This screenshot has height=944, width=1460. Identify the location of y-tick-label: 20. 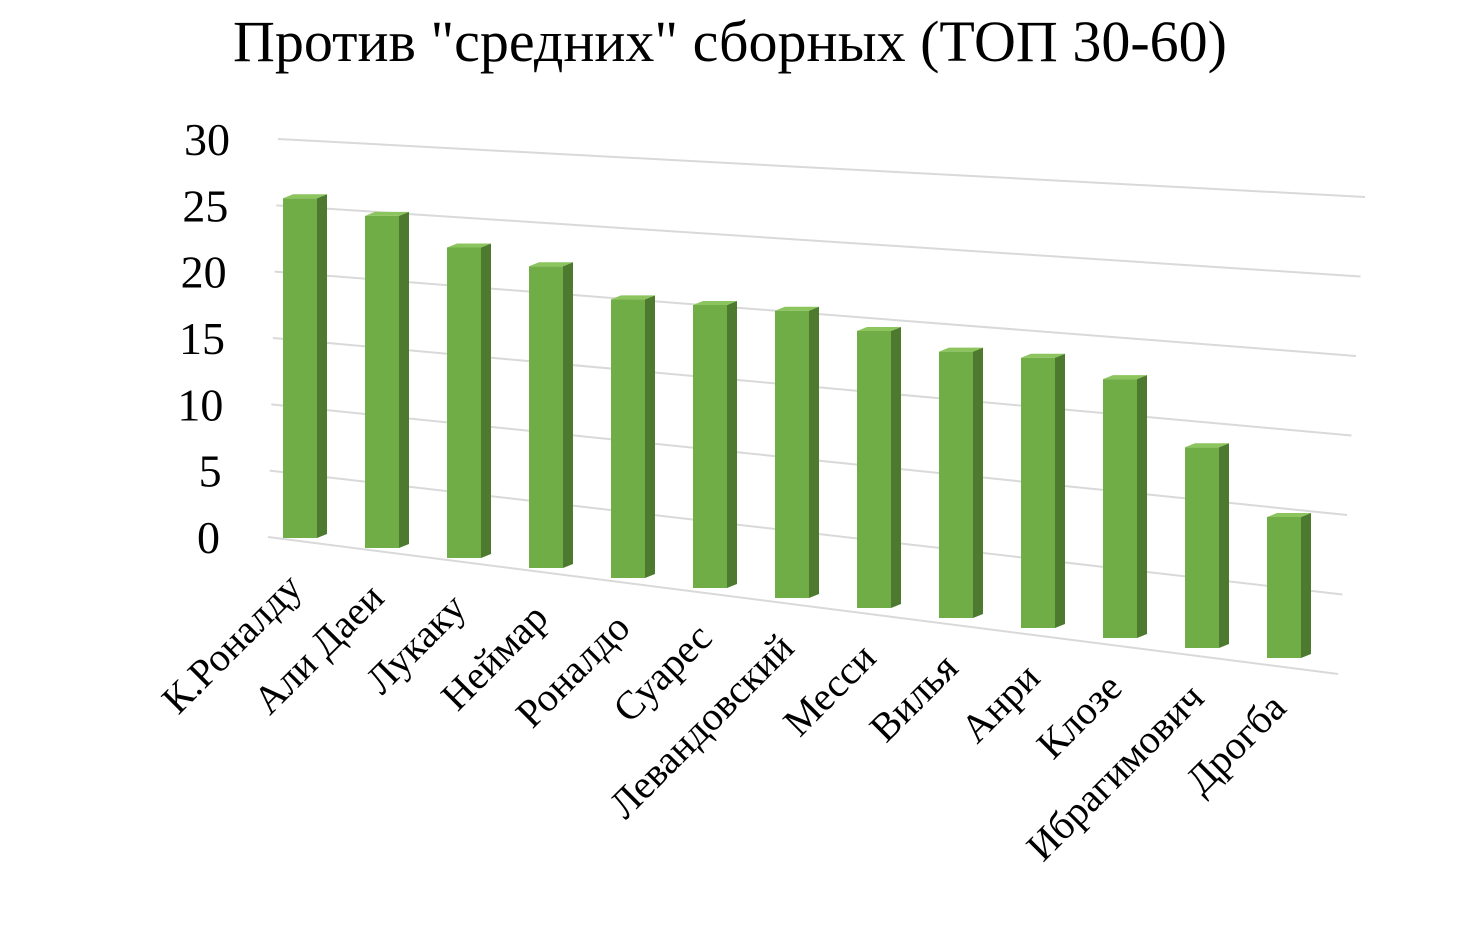
(204, 272).